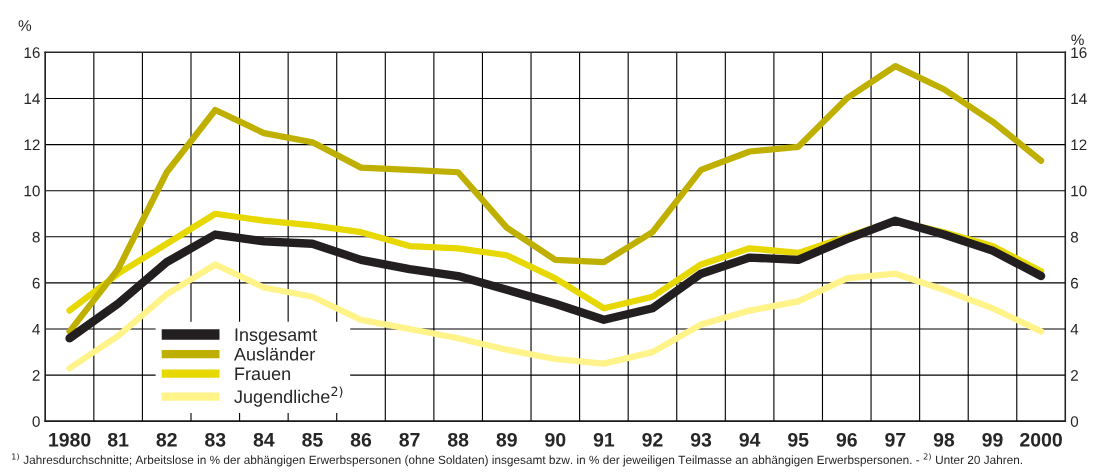  I want to click on x-tick-label: 82, so click(166, 439).